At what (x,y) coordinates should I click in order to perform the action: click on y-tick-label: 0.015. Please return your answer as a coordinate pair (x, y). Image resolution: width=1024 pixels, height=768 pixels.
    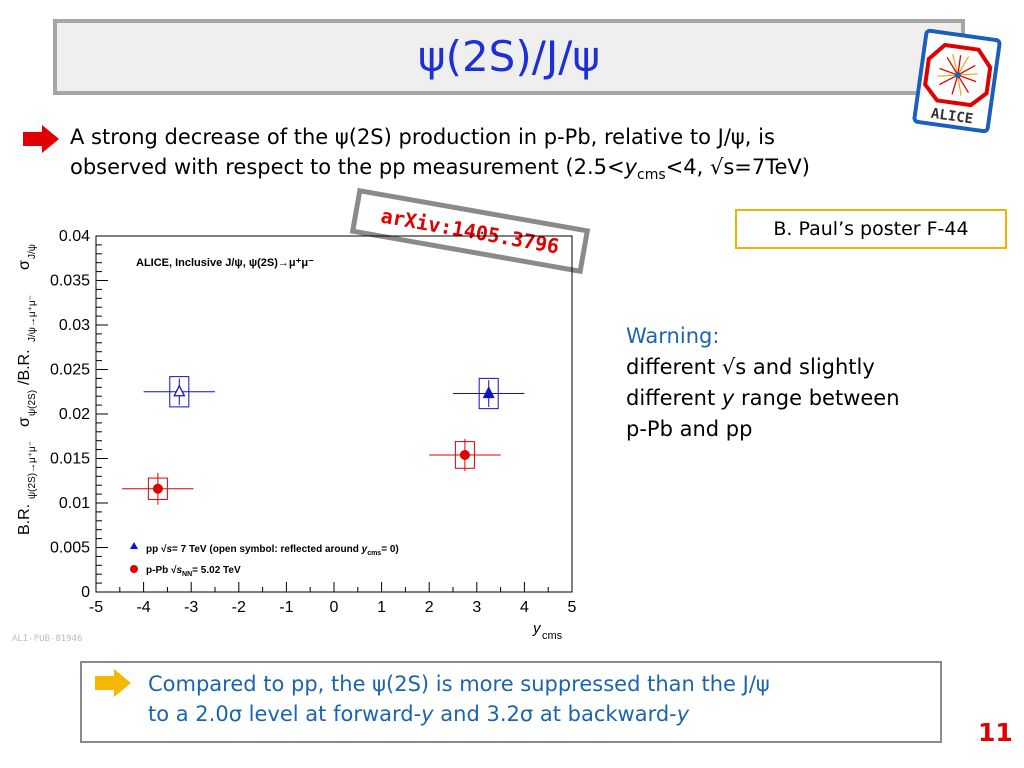
    Looking at the image, I should click on (70, 459).